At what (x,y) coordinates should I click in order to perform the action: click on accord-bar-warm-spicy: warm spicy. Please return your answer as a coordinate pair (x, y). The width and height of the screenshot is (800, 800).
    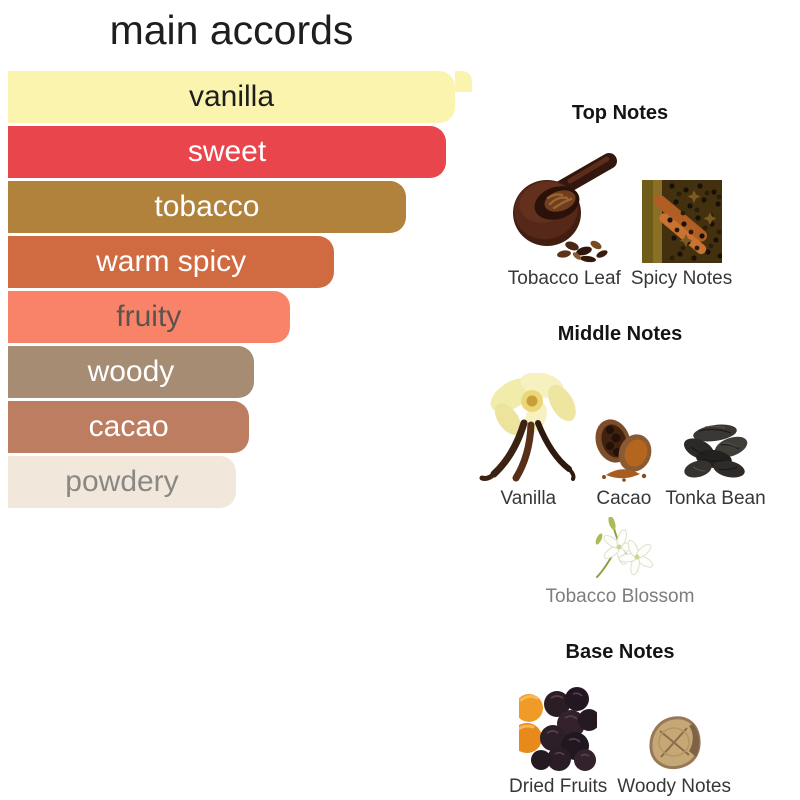
    Looking at the image, I should click on (171, 262).